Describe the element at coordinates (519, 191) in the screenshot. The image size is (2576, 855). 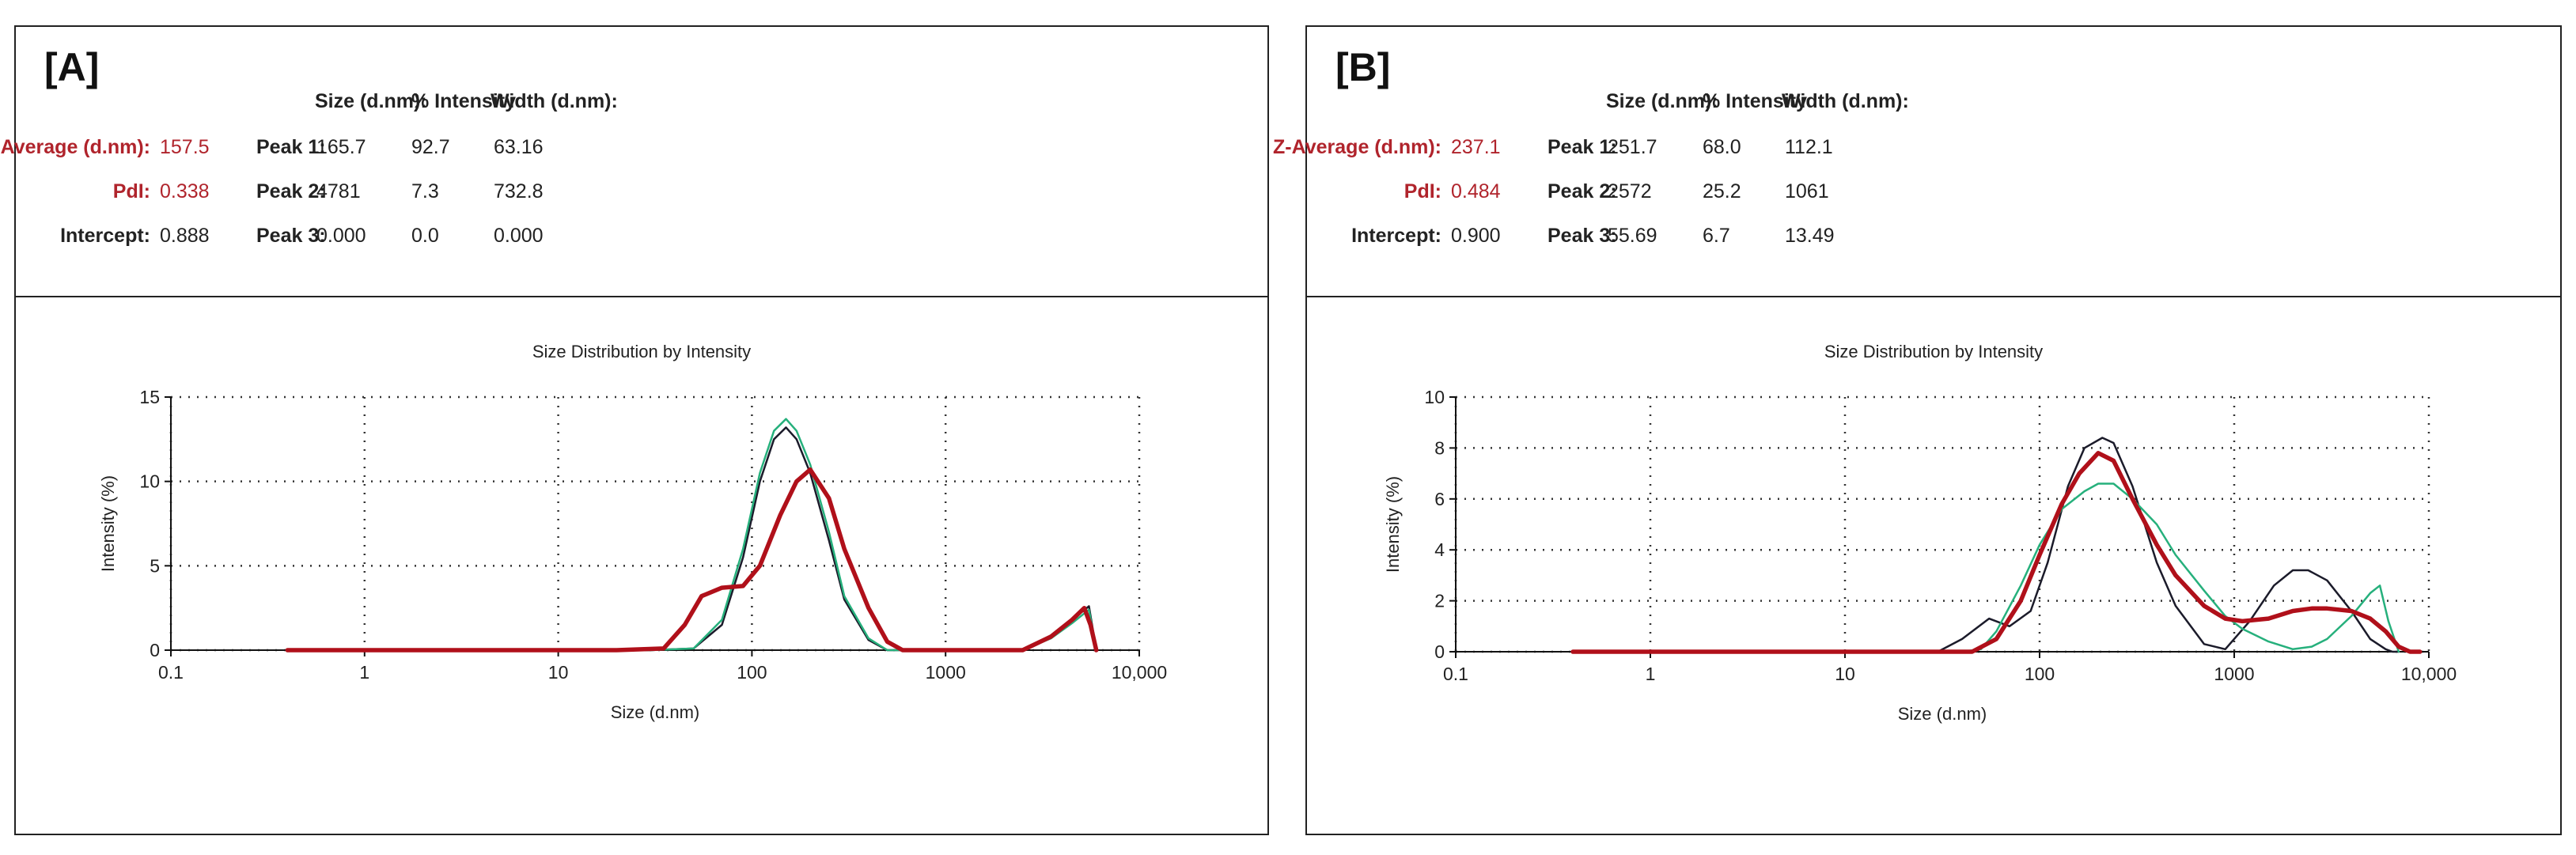
I see `peak-2-width: 732.8` at that location.